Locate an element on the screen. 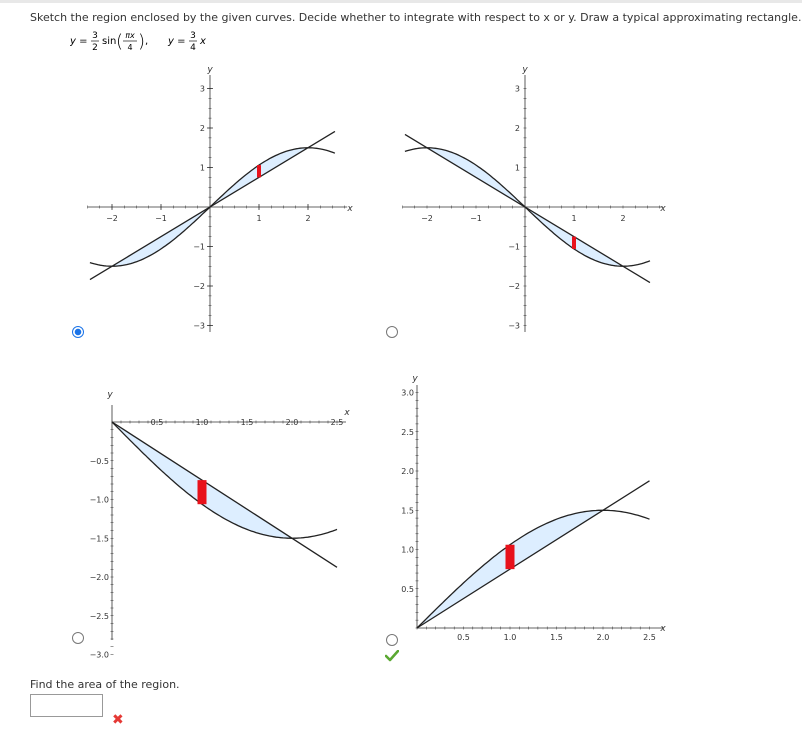 The image size is (802, 729). area-question-label: Find the area of the region. is located at coordinates (105, 684).